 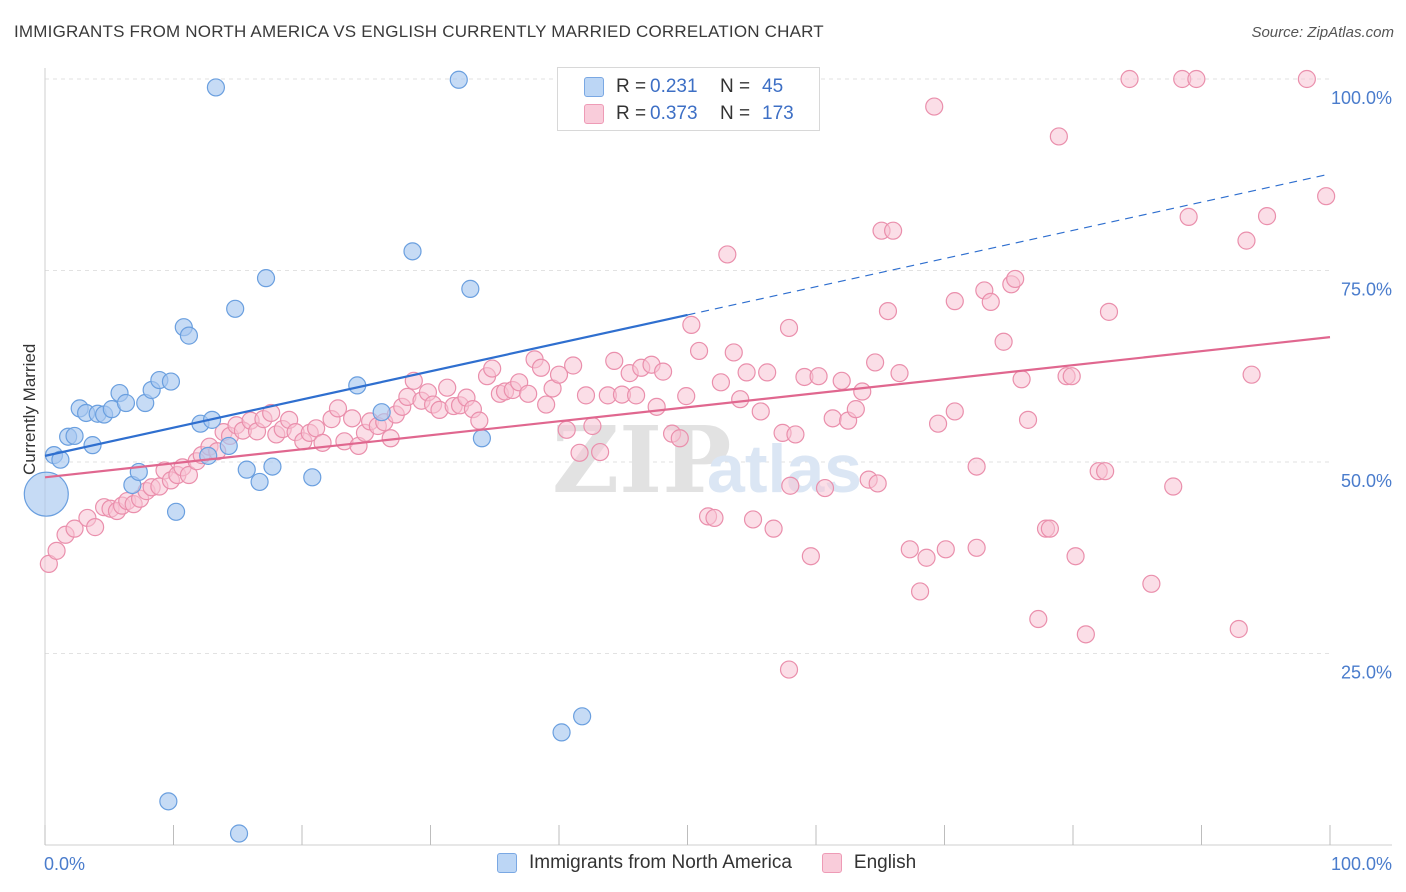 What do you see at coordinates (687, 407) in the screenshot?
I see `english-trend-line` at bounding box center [687, 407].